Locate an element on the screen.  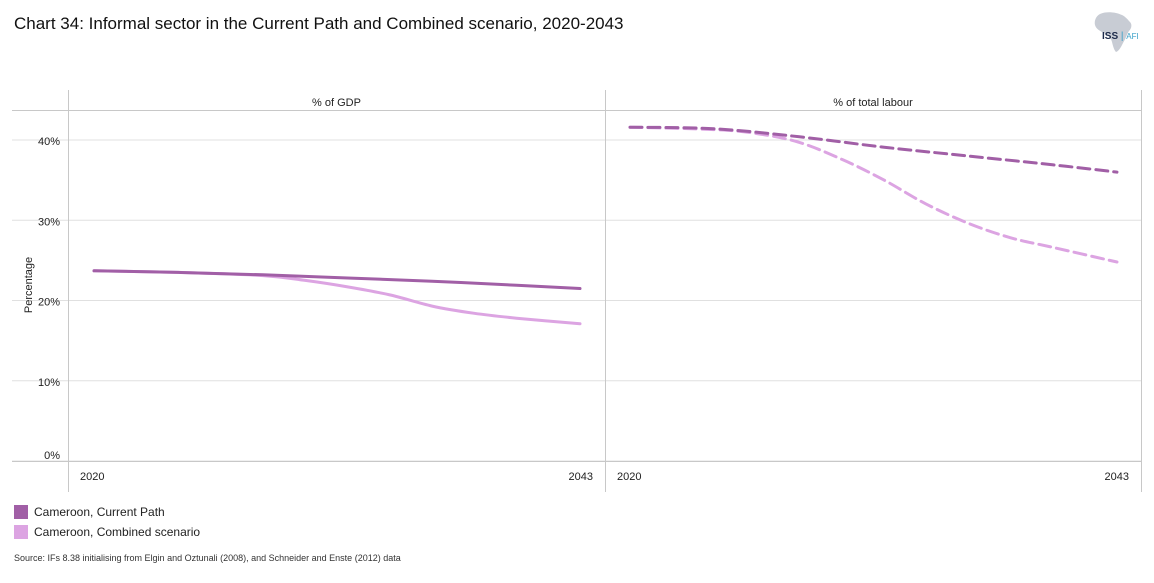
y-tick-label: 40% is located at coordinates (49, 142).